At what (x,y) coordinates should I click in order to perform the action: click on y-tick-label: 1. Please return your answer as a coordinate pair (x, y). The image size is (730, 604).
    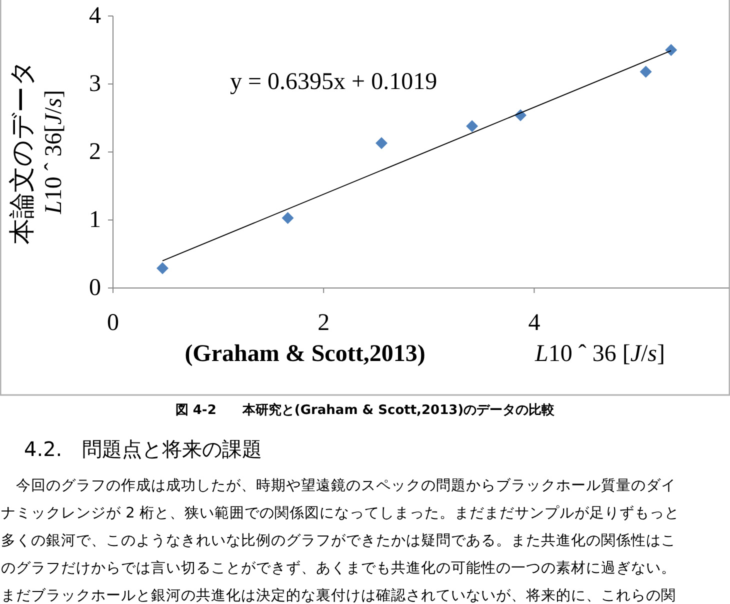
    Looking at the image, I should click on (95, 220).